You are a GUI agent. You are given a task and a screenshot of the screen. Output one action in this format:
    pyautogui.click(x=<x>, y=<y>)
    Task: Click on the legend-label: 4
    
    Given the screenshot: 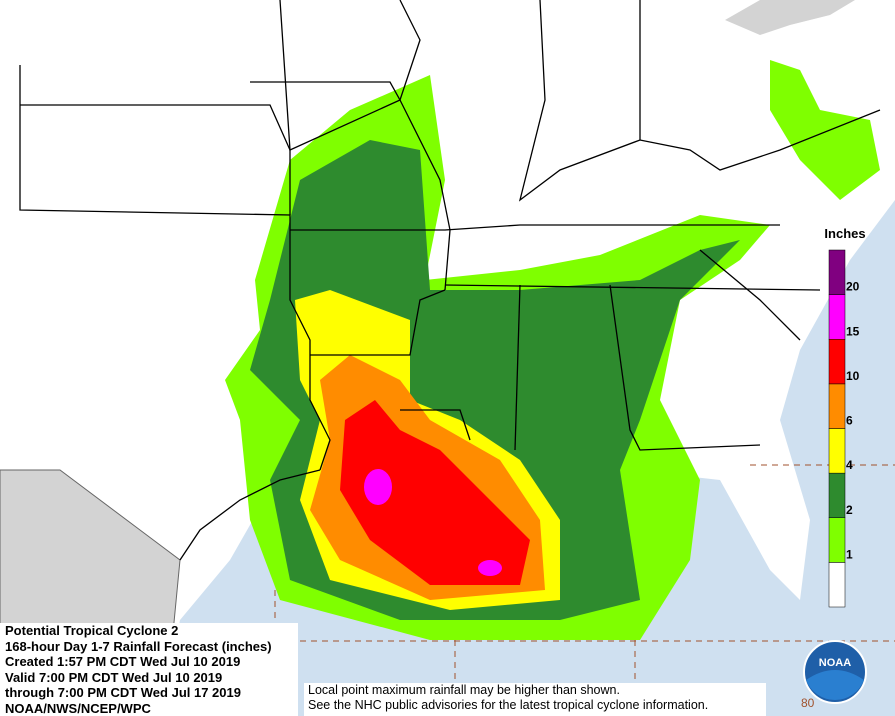 What is the action you would take?
    pyautogui.click(x=849, y=465)
    